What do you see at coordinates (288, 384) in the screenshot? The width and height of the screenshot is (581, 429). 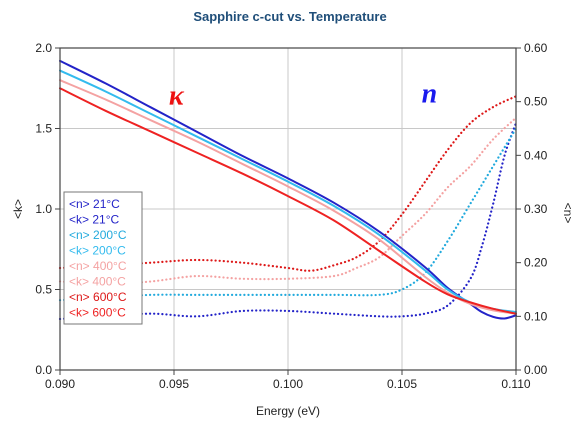 I see `x-tick-label: 0.100` at bounding box center [288, 384].